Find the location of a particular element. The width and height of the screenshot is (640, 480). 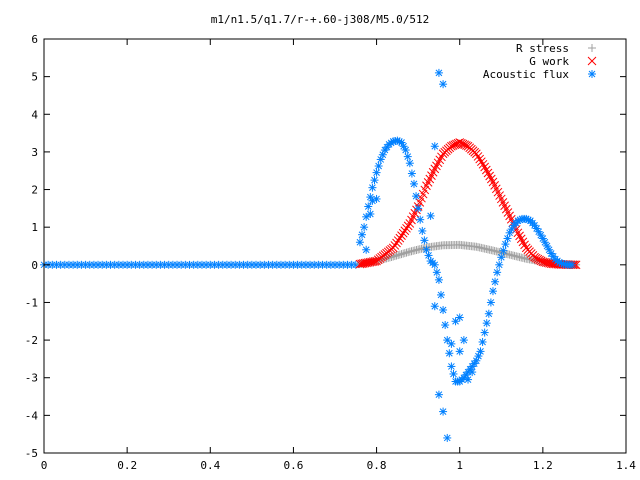

y-tick-label: 5 is located at coordinates (34, 77).